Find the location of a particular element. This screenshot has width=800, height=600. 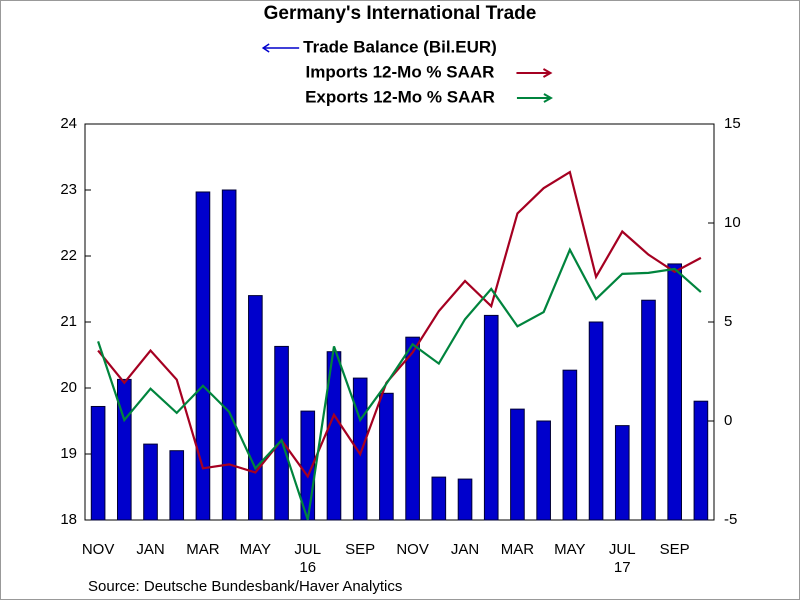

chart-title: Germany's International Trade is located at coordinates (400, 13).